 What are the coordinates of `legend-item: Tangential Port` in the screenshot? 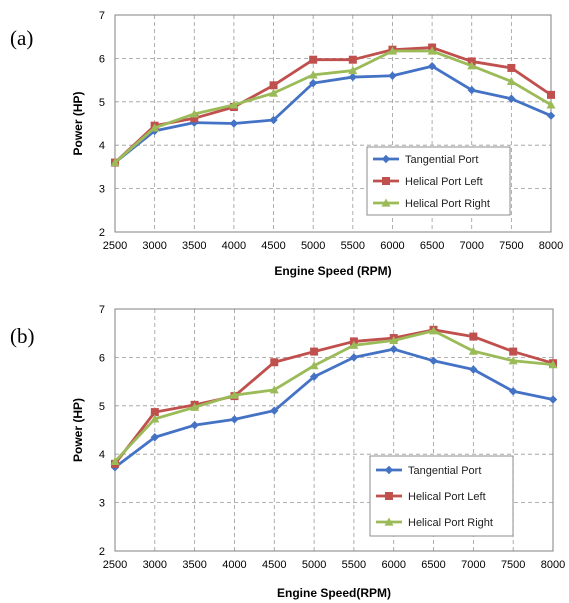 It's located at (428, 471).